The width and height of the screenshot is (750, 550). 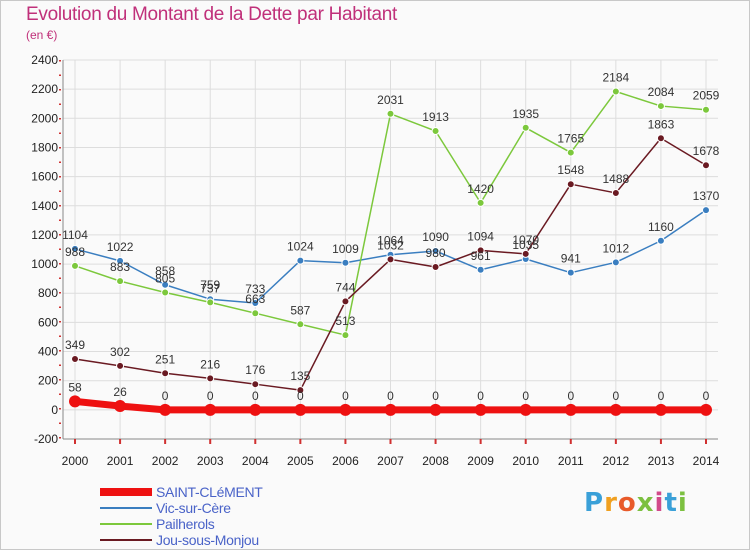 What do you see at coordinates (120, 267) in the screenshot?
I see `data-label: 883` at bounding box center [120, 267].